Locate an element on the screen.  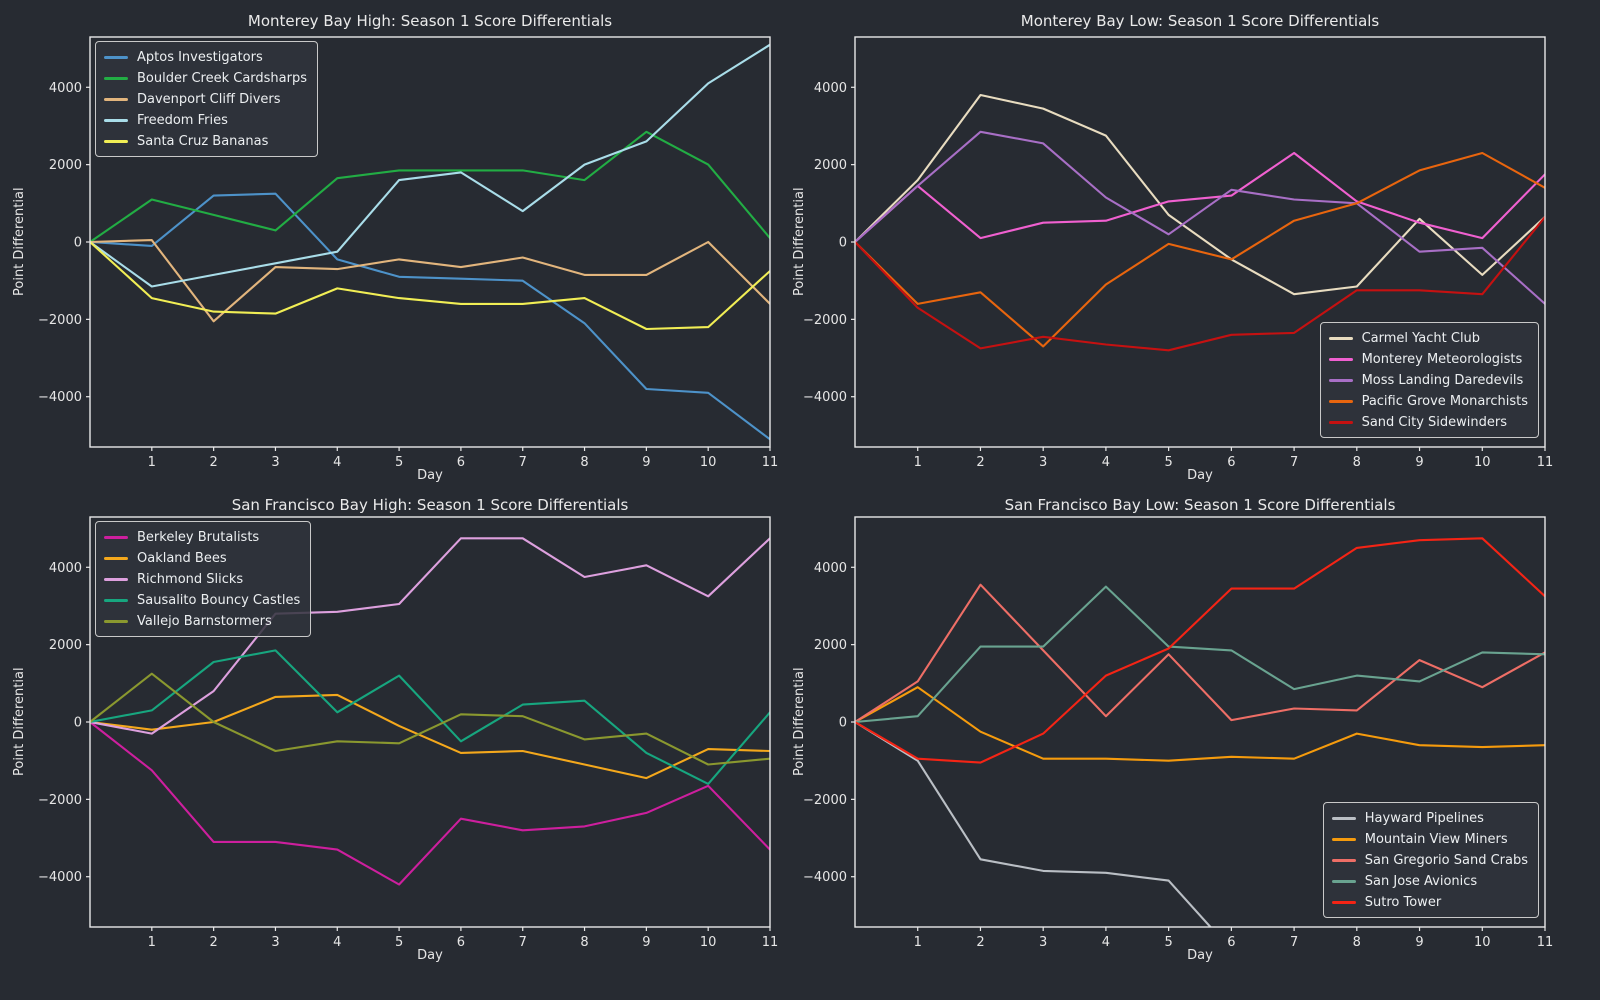
legend-label: Santa Cruz Bananas is located at coordinates (203, 141).